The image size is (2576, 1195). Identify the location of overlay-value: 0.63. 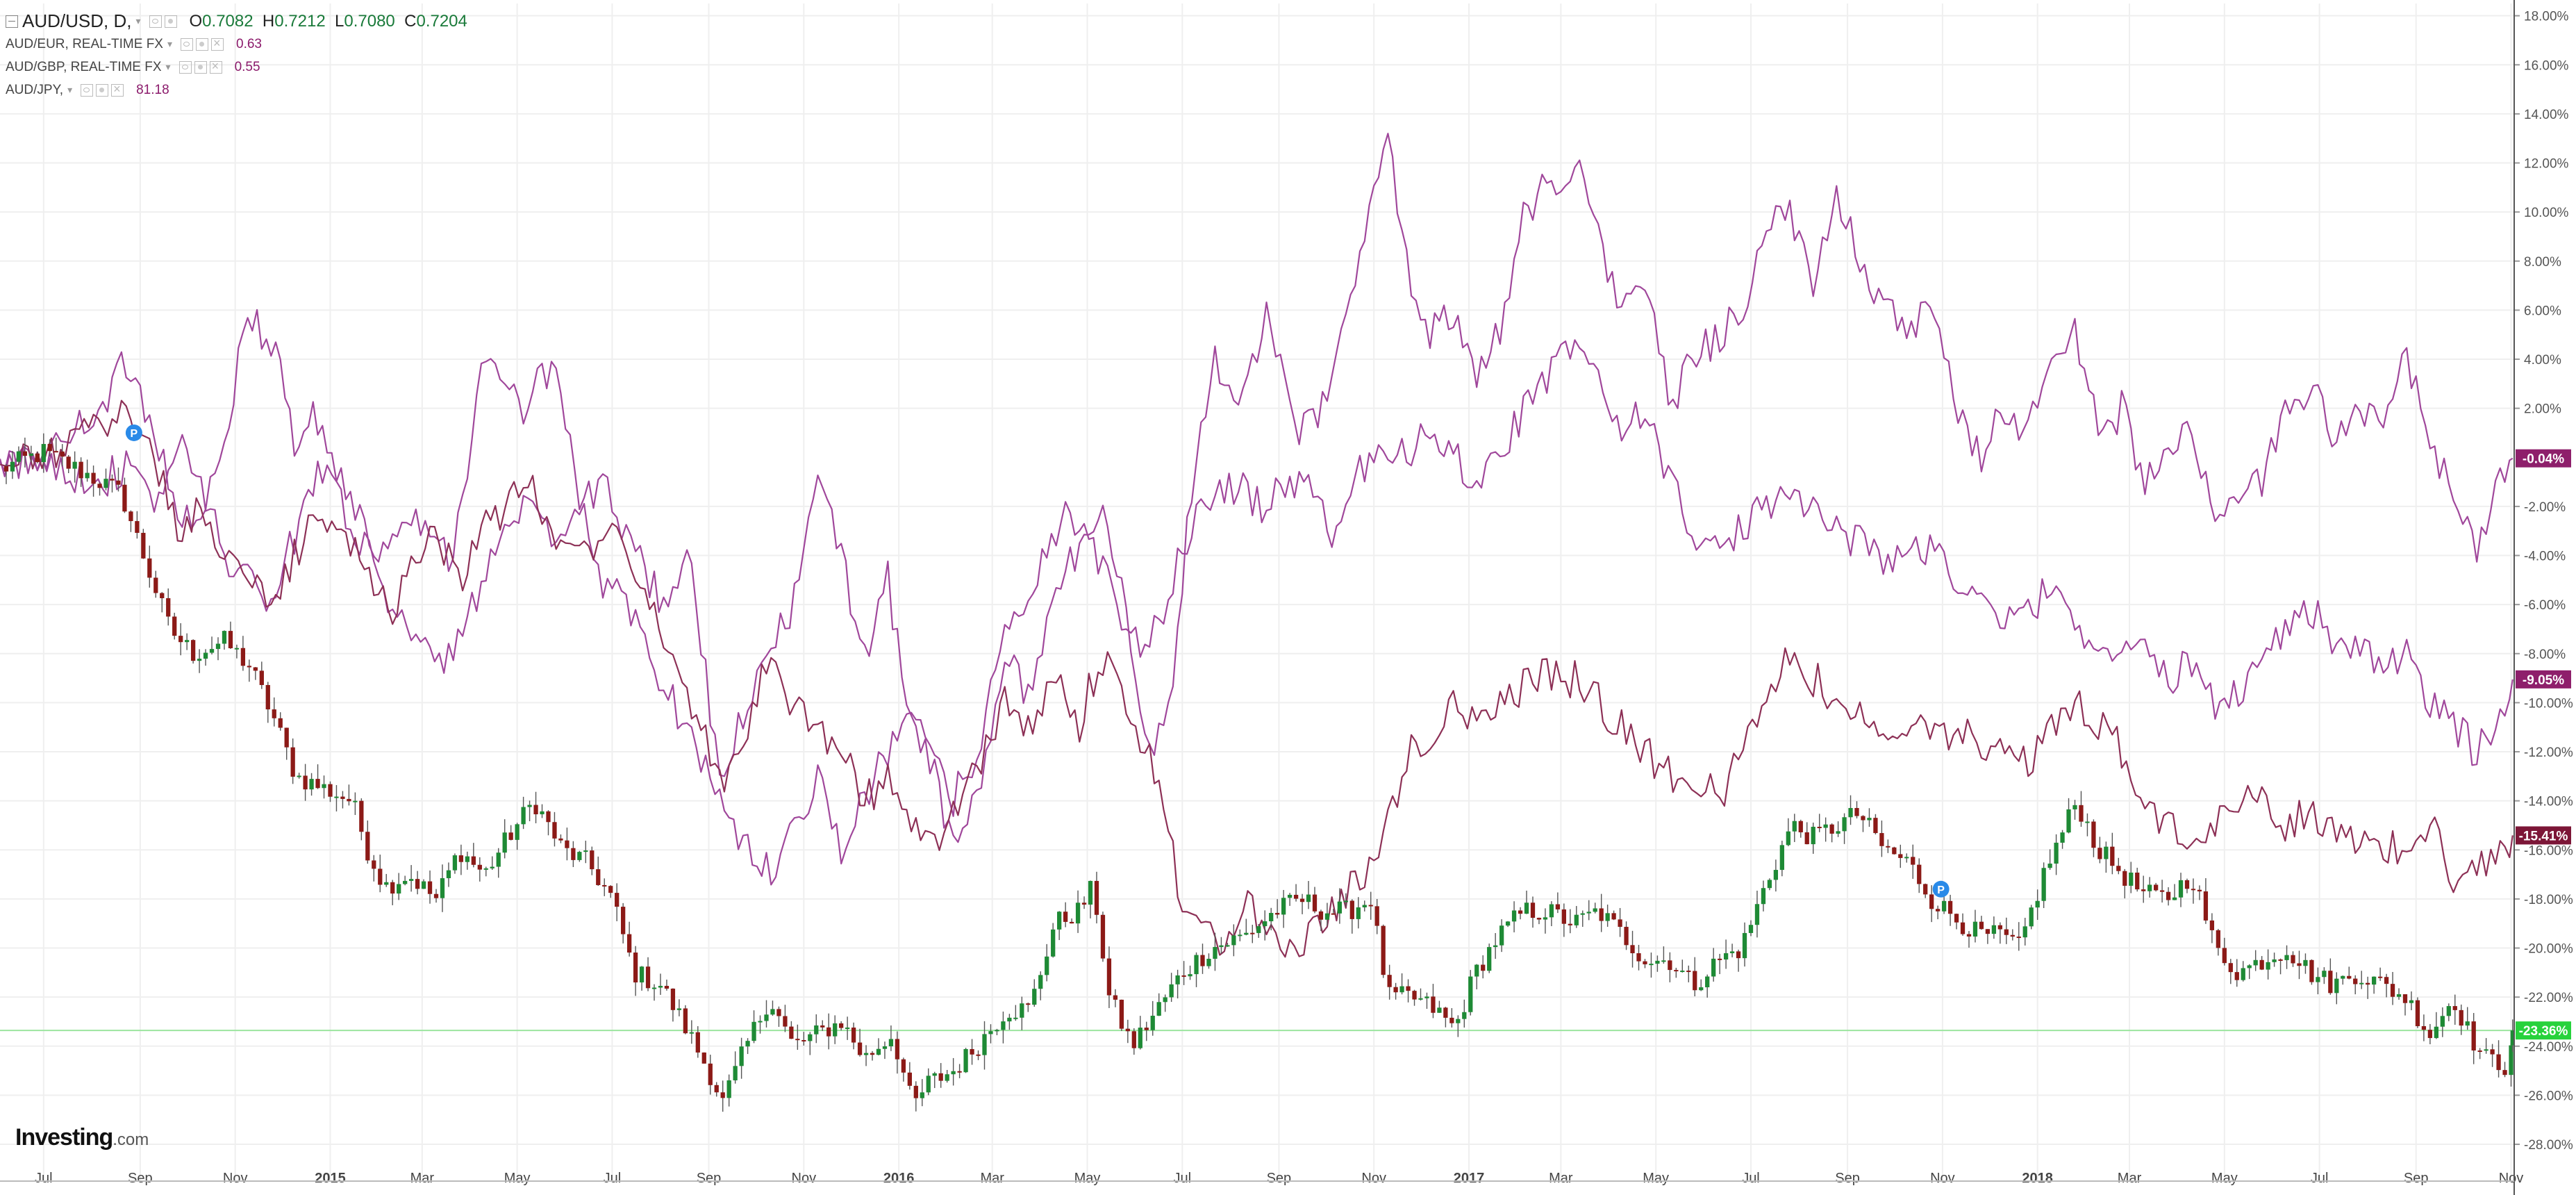
(249, 43).